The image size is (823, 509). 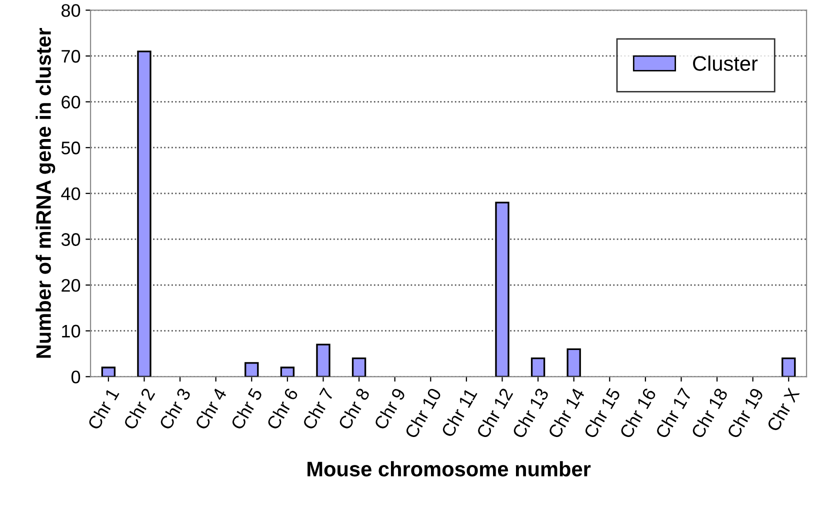 I want to click on y-tick-label: 20, so click(x=71, y=285).